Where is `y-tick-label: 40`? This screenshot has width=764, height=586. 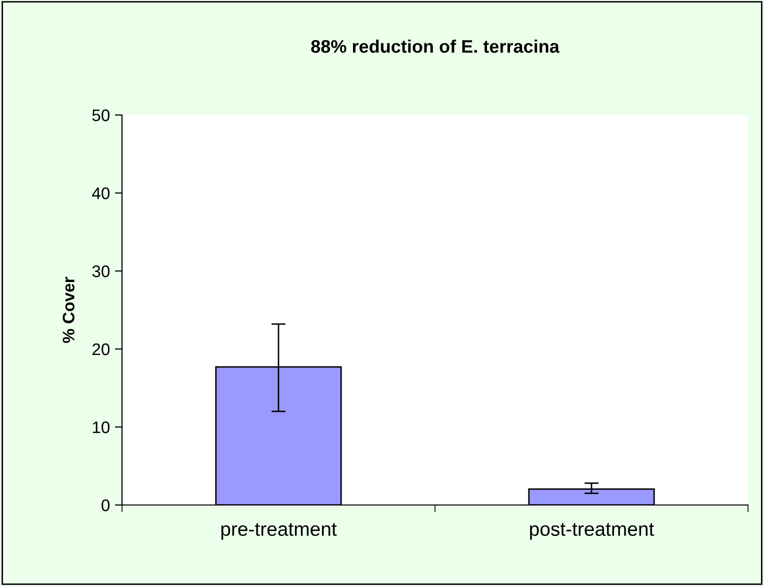
y-tick-label: 40 is located at coordinates (101, 193).